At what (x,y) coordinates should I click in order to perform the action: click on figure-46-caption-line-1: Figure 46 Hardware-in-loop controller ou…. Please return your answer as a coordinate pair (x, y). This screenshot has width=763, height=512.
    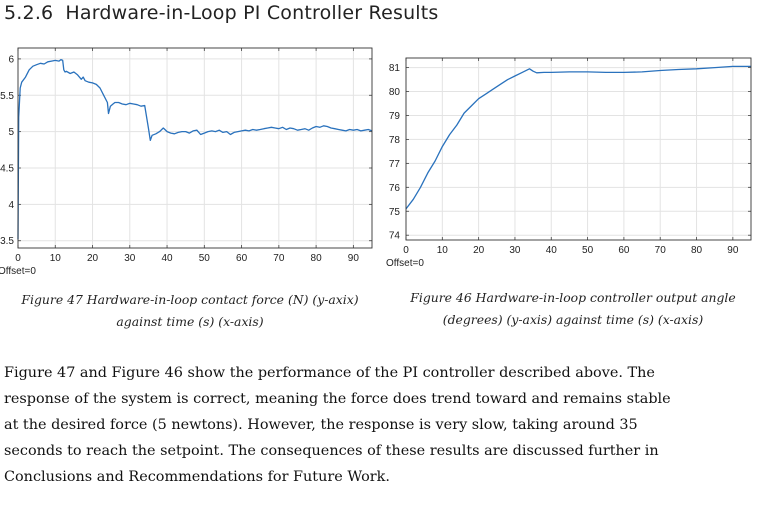
    Looking at the image, I should click on (573, 297).